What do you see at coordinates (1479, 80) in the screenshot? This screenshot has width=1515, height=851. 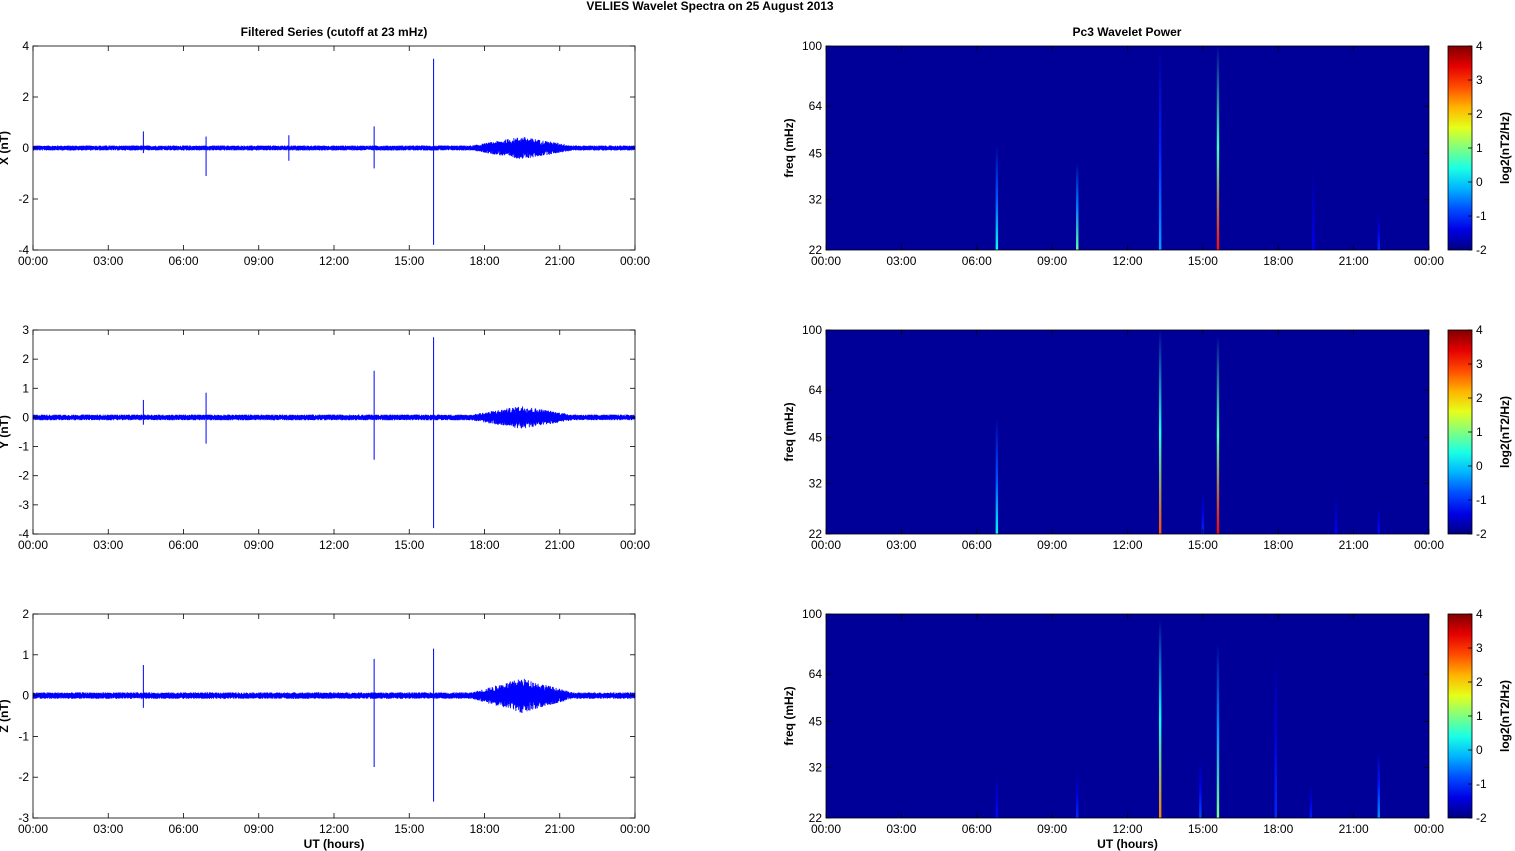 I see `colorbar-tick-label: 3` at bounding box center [1479, 80].